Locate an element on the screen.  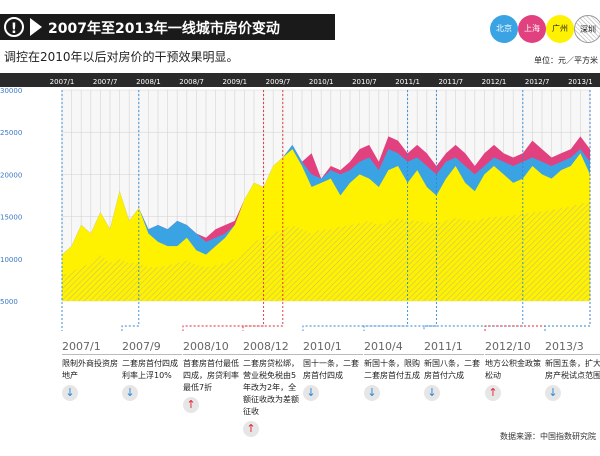
annotation-item: 2007/9 二套房首付四成利率上浮10% ↓ is located at coordinates (152, 370).